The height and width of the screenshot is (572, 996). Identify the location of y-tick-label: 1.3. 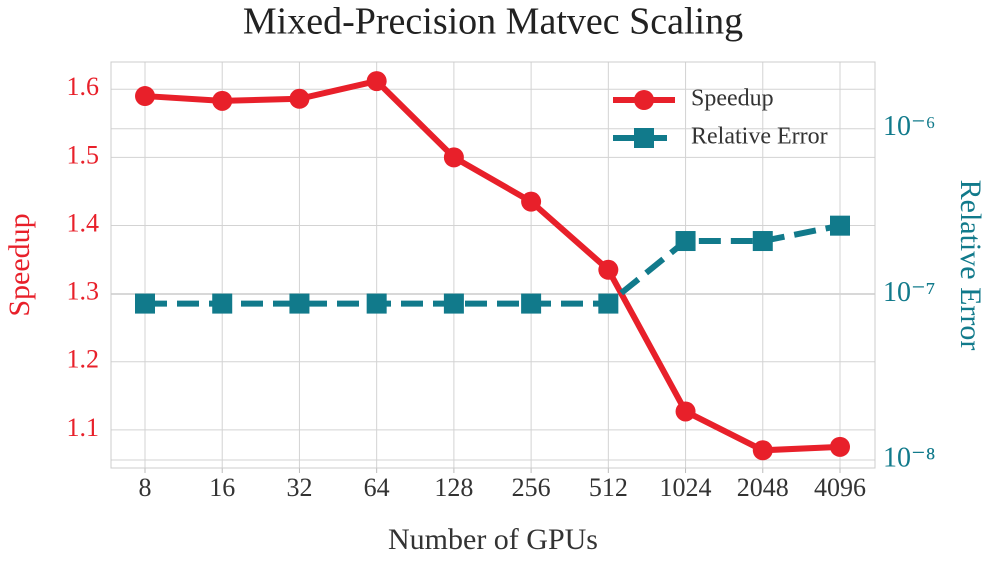
(83, 291).